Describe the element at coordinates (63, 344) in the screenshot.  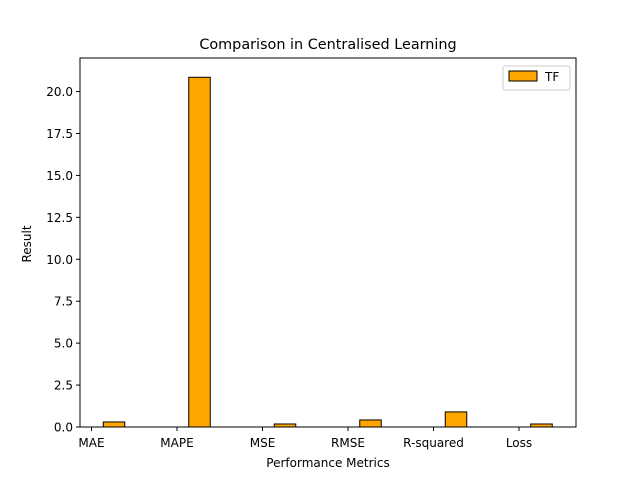
I see `y-tick-label: 5.0` at that location.